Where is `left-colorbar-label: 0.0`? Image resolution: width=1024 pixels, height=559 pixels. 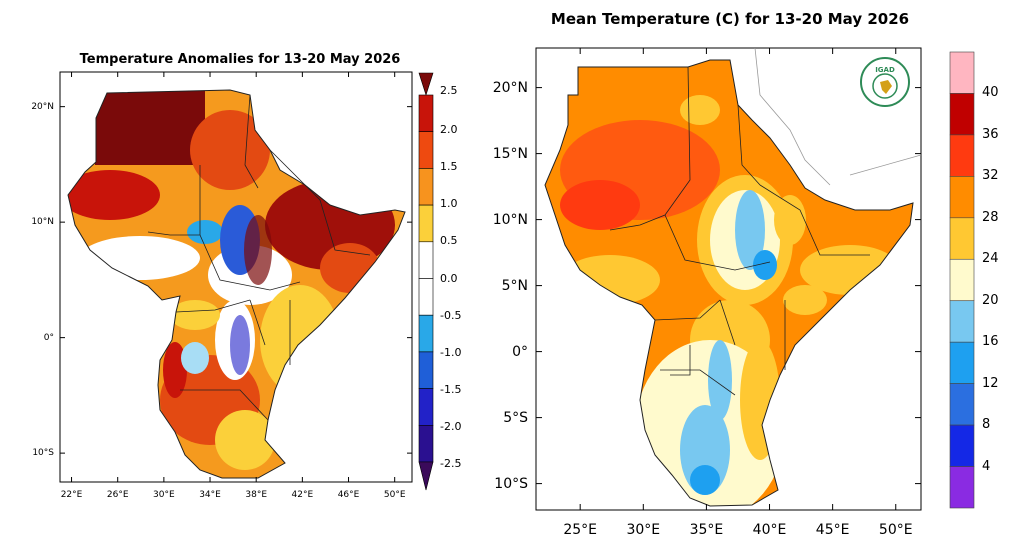 left-colorbar-label: 0.0 is located at coordinates (449, 278).